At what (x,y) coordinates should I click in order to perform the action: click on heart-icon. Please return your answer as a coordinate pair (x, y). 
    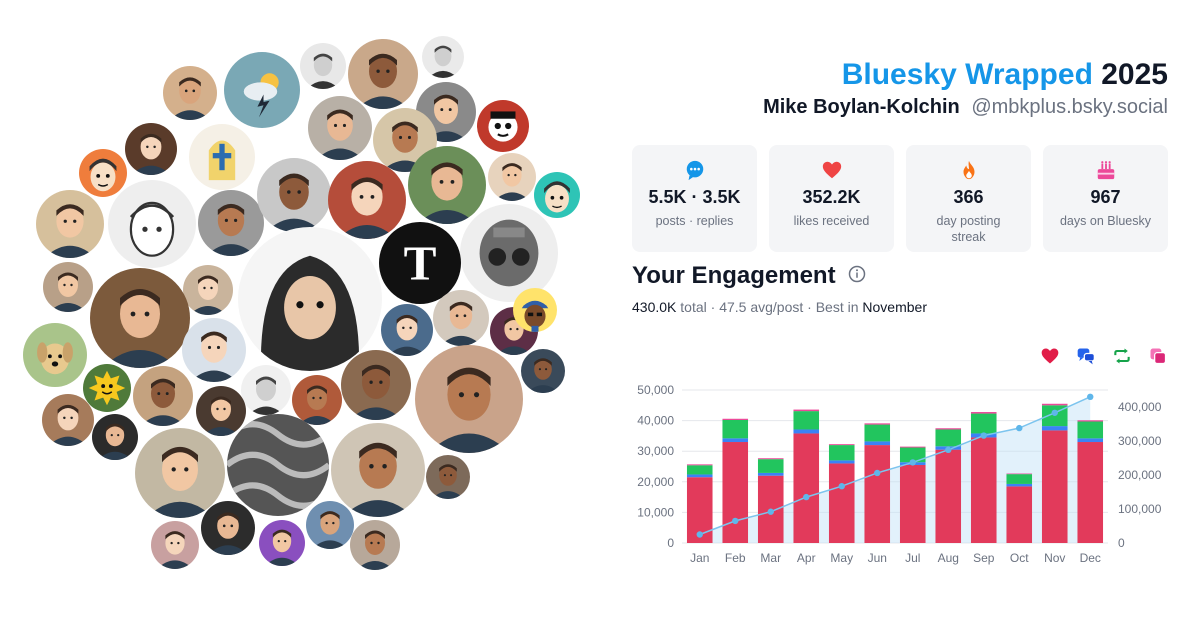
    Looking at the image, I should click on (1050, 356).